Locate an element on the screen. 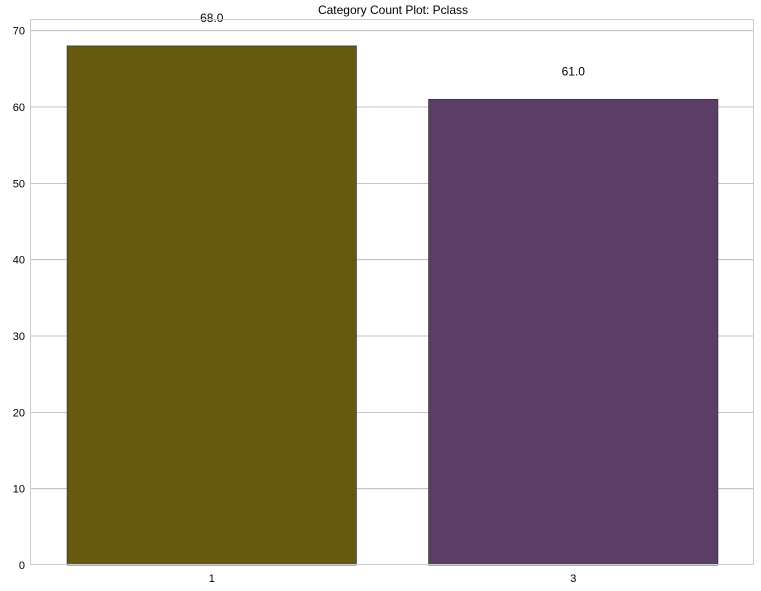 Image resolution: width=761 pixels, height=591 pixels. x-tick-label-1: 1 is located at coordinates (212, 579).